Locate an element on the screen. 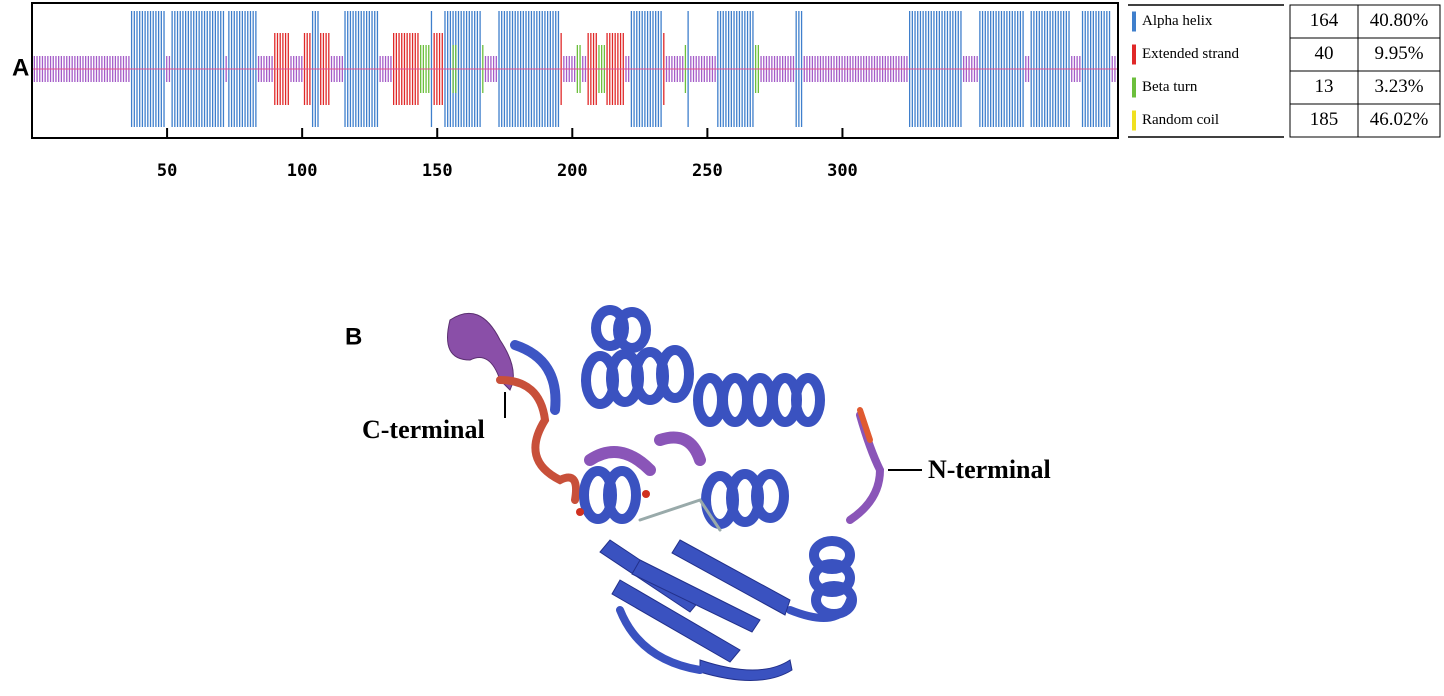  count-cell: 13 is located at coordinates (1324, 86).